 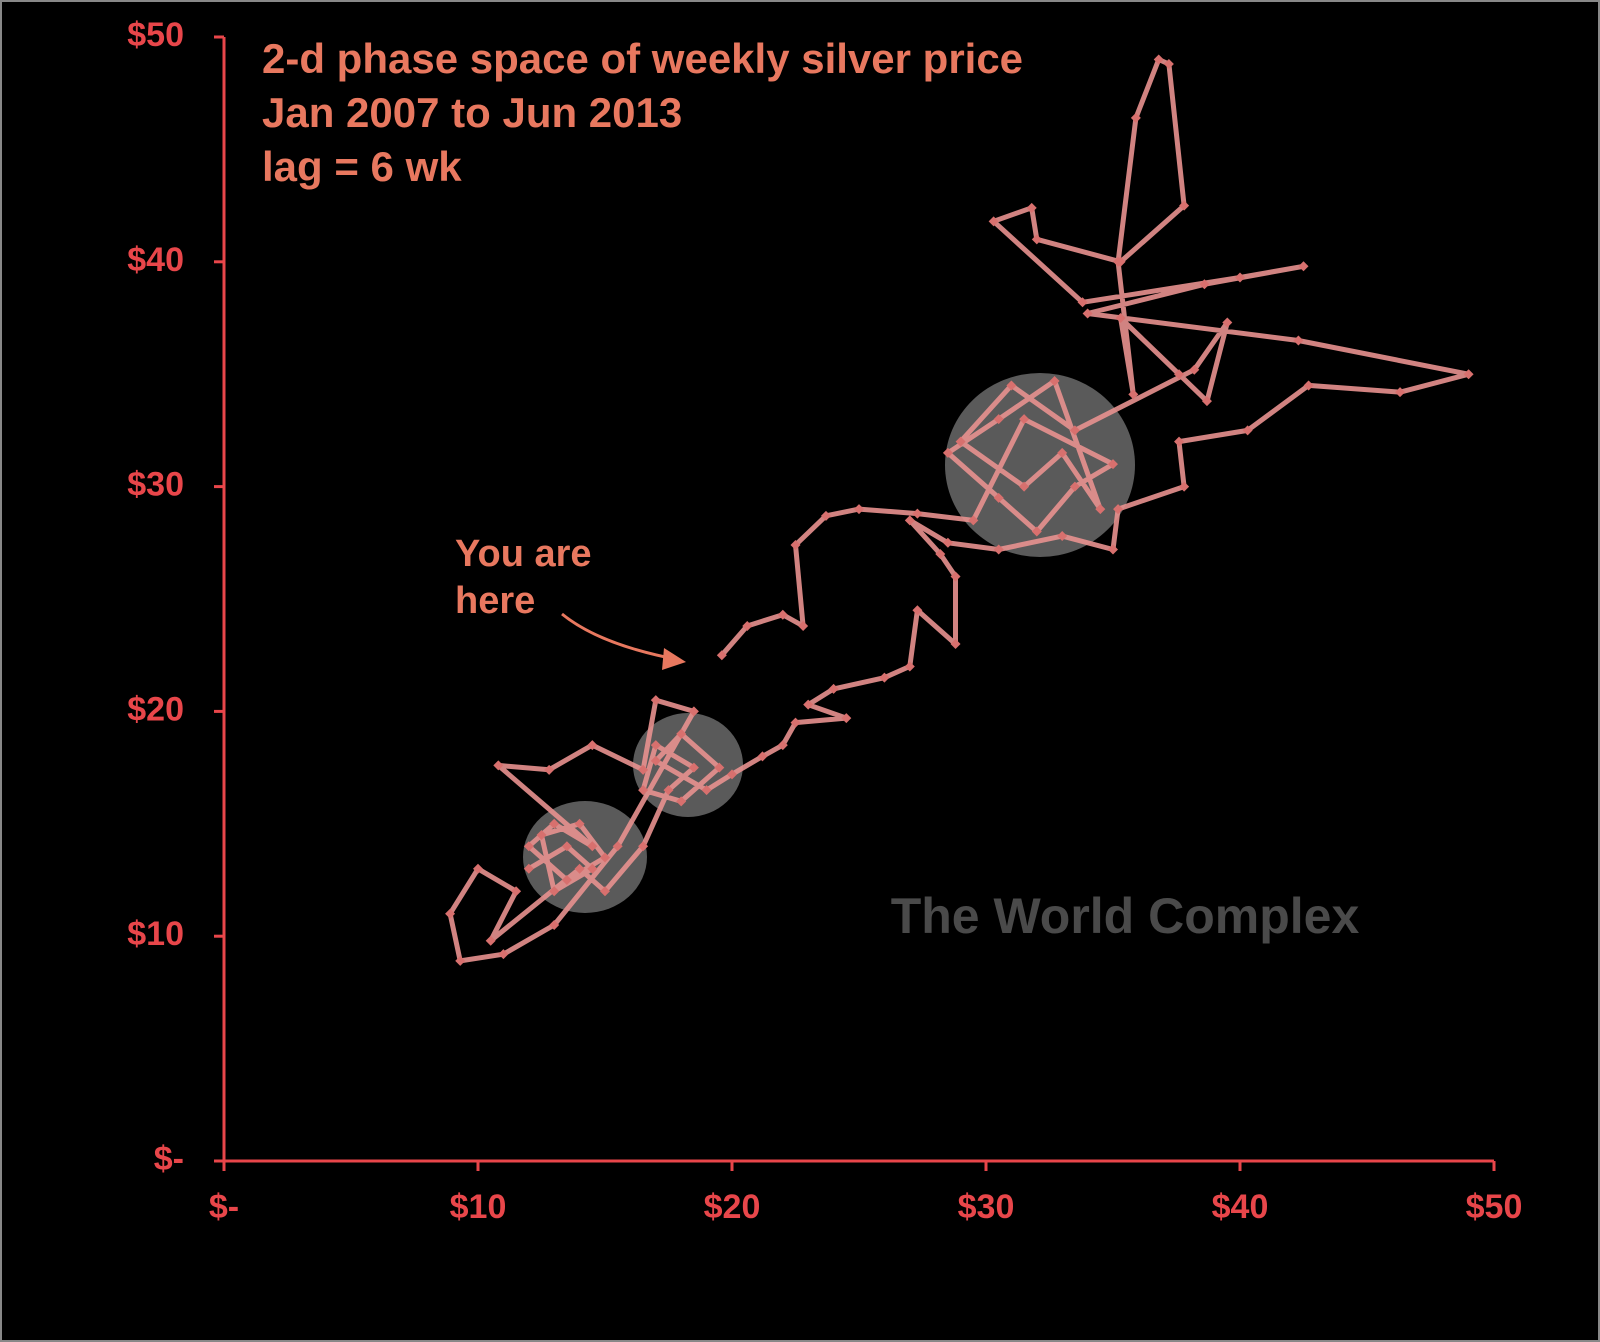 What do you see at coordinates (1494, 1207) in the screenshot?
I see `x-tick-label: $50` at bounding box center [1494, 1207].